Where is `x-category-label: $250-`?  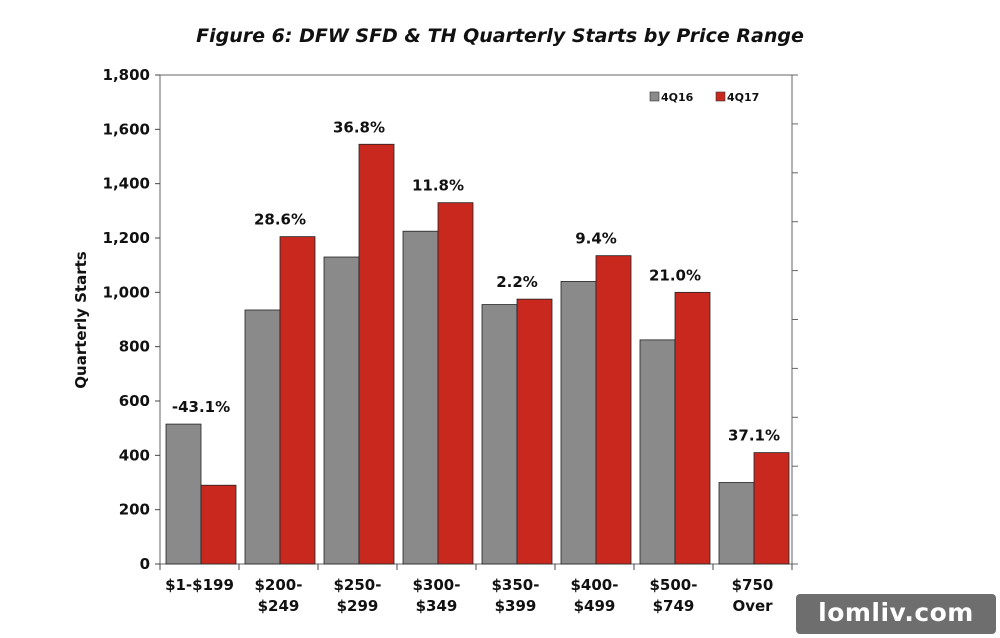
x-category-label: $250- is located at coordinates (358, 585).